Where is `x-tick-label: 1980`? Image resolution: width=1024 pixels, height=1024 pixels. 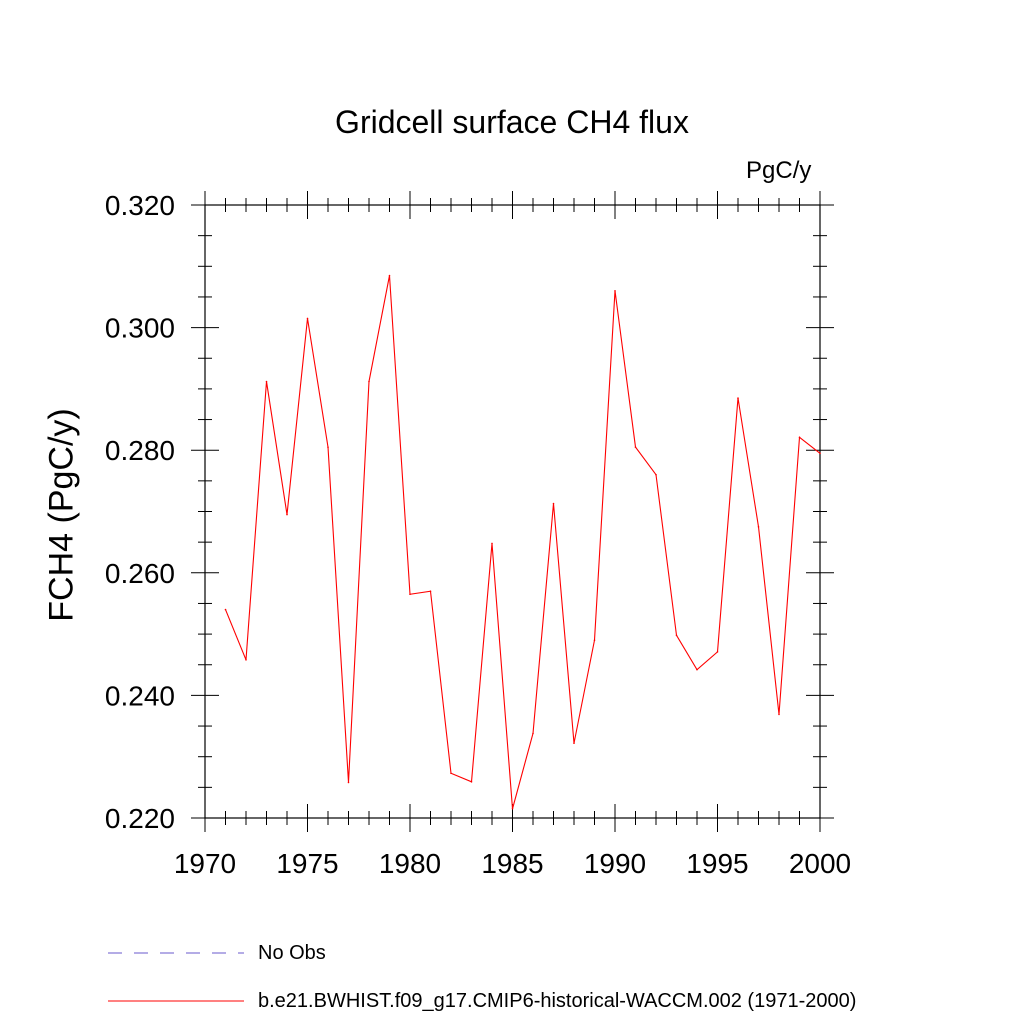 x-tick-label: 1980 is located at coordinates (410, 863).